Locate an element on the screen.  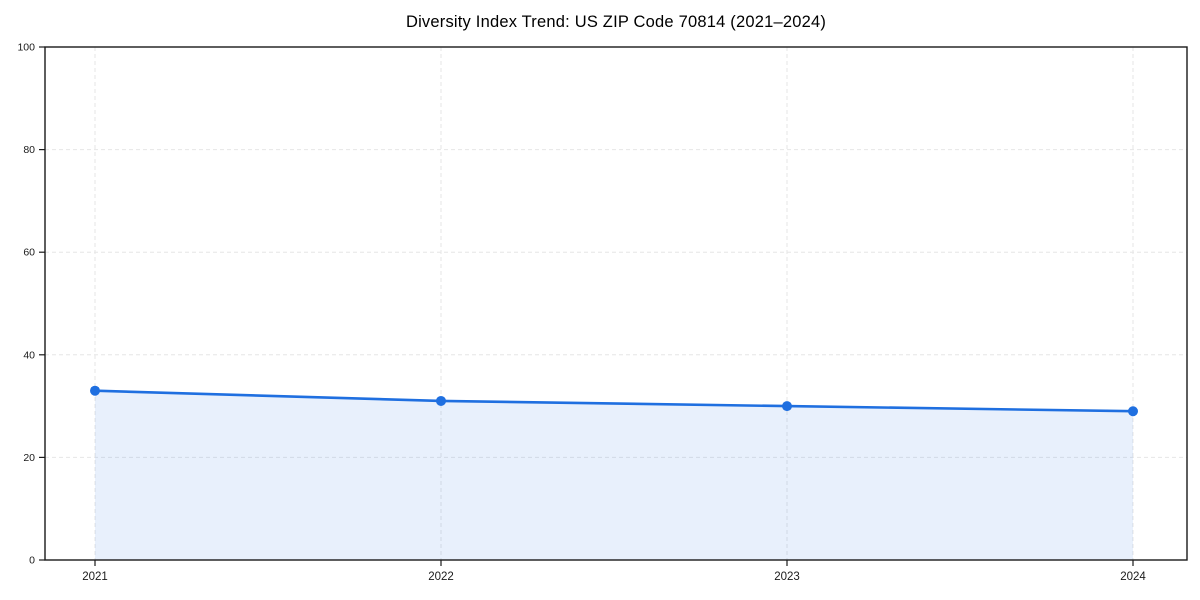
x-tick-label: 2022 is located at coordinates (441, 577).